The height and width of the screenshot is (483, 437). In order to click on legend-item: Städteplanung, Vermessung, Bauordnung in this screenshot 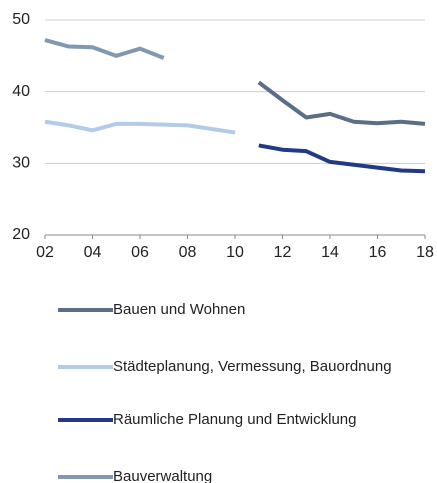, I will do `click(238, 366)`.